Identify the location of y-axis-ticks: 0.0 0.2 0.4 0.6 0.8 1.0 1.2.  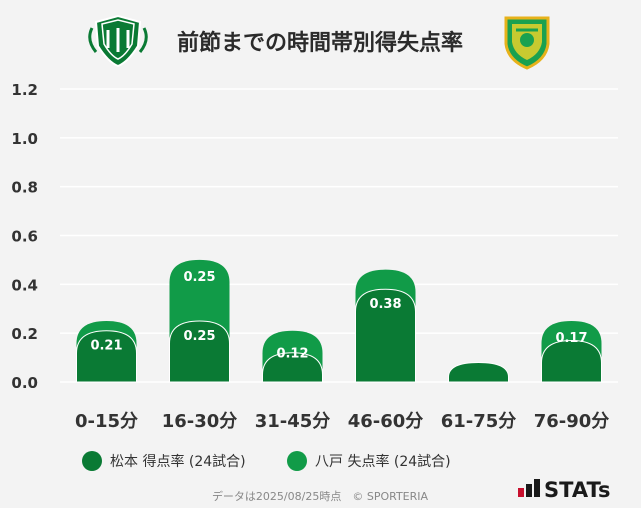
(24, 236).